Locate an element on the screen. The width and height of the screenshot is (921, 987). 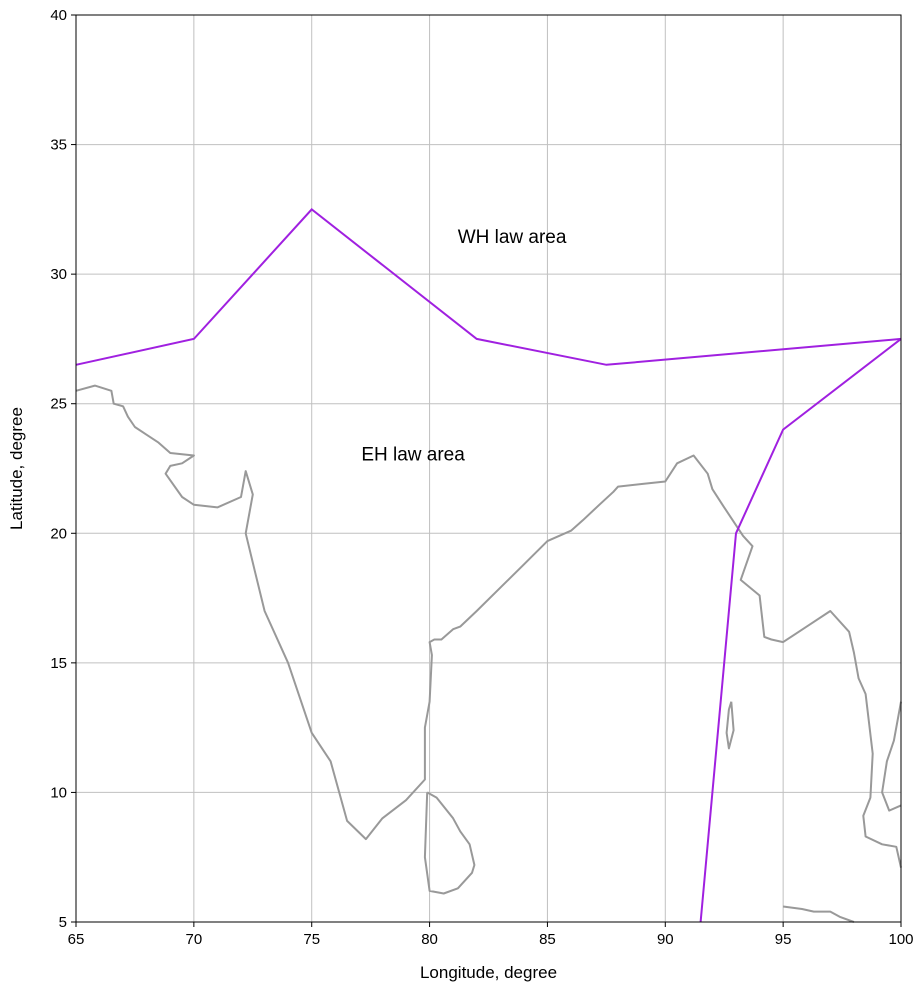
annotation-label: EH law area is located at coordinates (413, 455).